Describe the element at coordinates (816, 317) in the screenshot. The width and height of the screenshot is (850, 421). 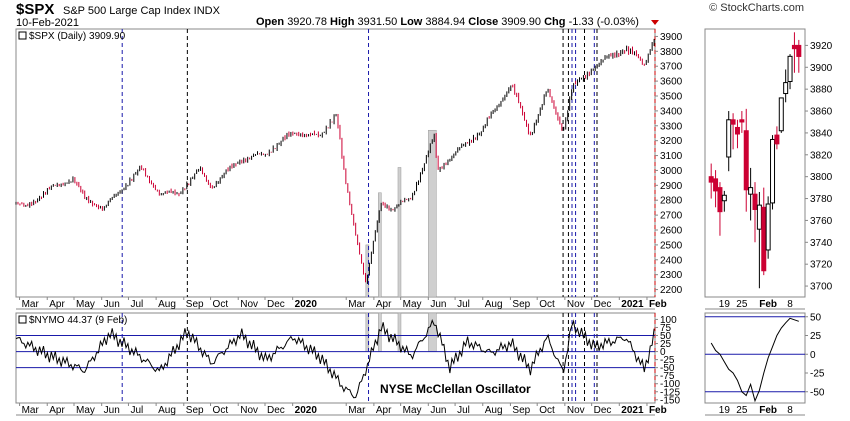
I see `mini-y-tick-label: 50` at that location.